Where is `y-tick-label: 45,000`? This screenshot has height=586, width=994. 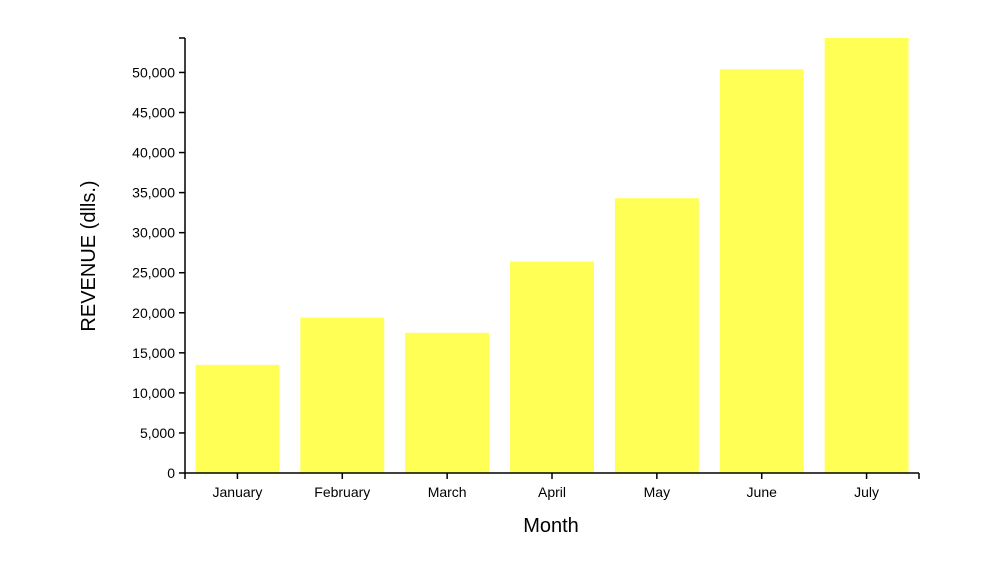 y-tick-label: 45,000 is located at coordinates (153, 113).